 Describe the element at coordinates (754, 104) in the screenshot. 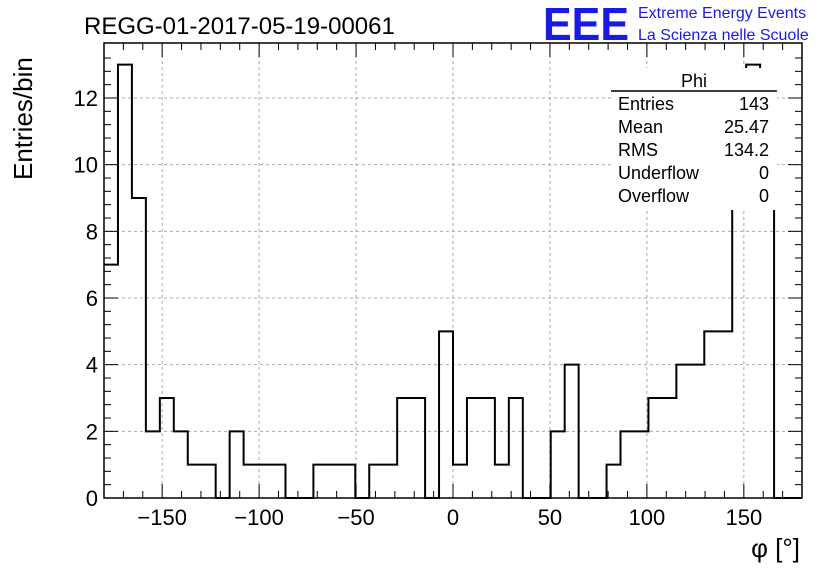

I see `stats-row-value: 143` at that location.